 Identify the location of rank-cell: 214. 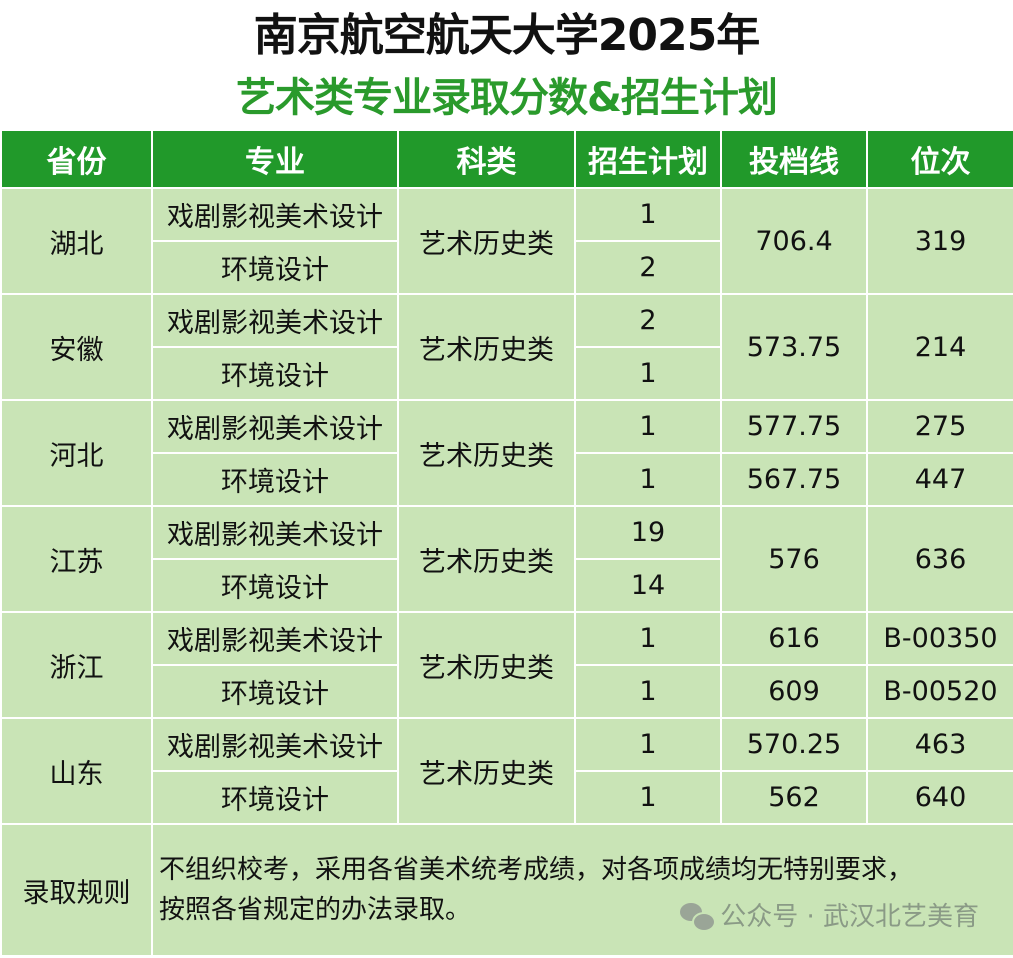
(939, 347).